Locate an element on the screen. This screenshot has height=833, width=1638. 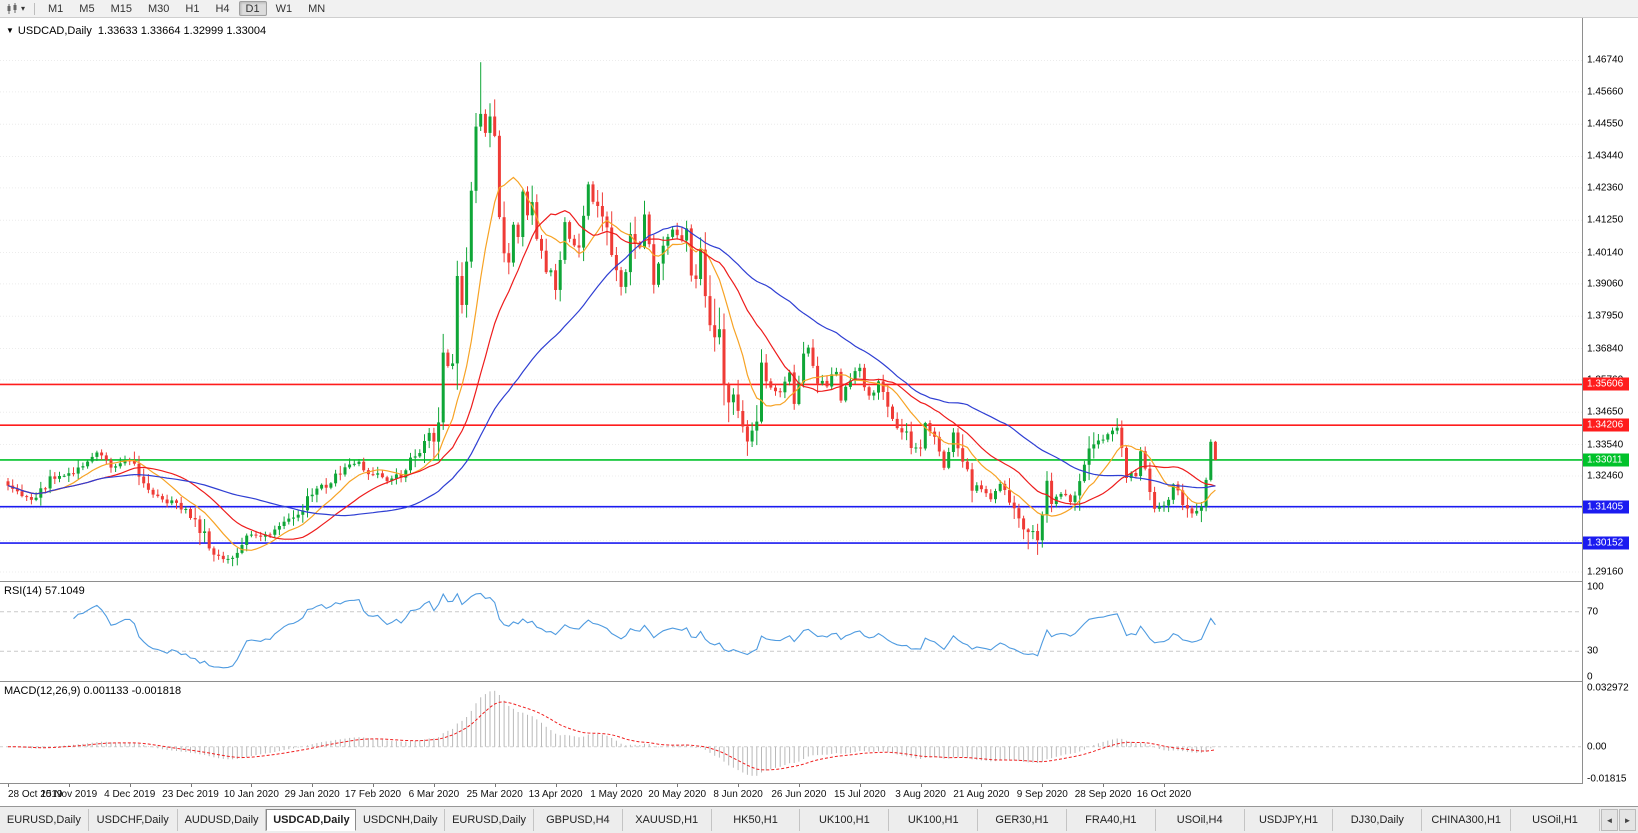
rsi-axis-label: 0 is located at coordinates (1590, 677).